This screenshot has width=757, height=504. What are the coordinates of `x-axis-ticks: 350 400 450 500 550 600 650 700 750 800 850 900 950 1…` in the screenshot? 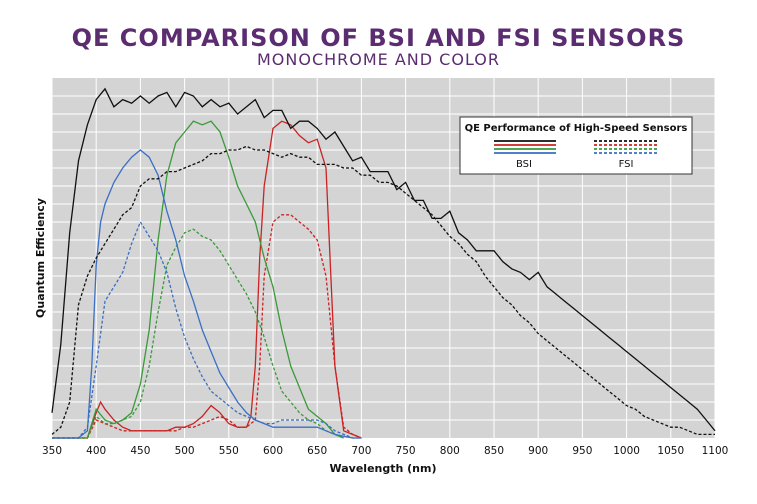 It's located at (385, 451).